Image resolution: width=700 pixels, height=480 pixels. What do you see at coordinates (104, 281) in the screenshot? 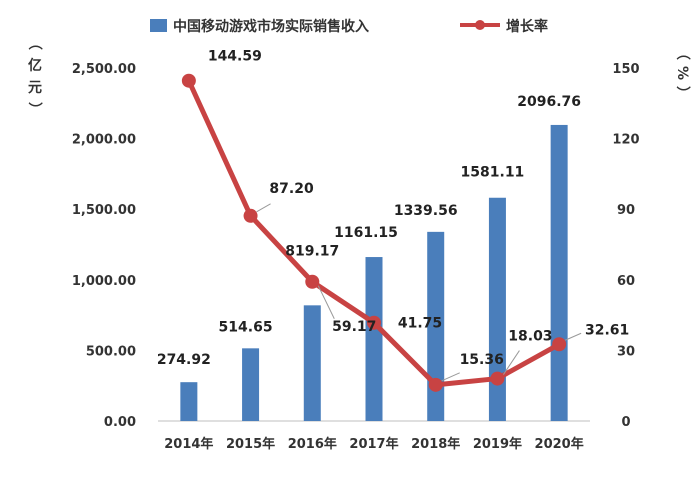
I see `left-axis-tick-label: 1,000.00` at bounding box center [104, 281].